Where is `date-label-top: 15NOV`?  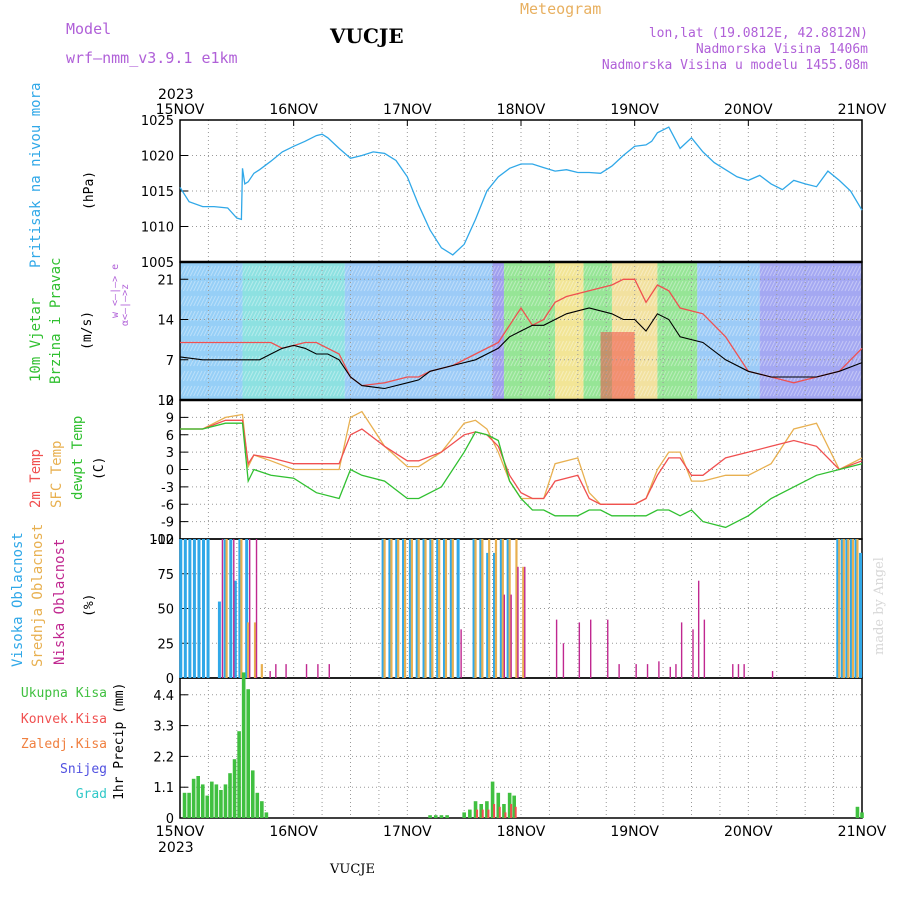 date-label-top: 15NOV is located at coordinates (180, 110).